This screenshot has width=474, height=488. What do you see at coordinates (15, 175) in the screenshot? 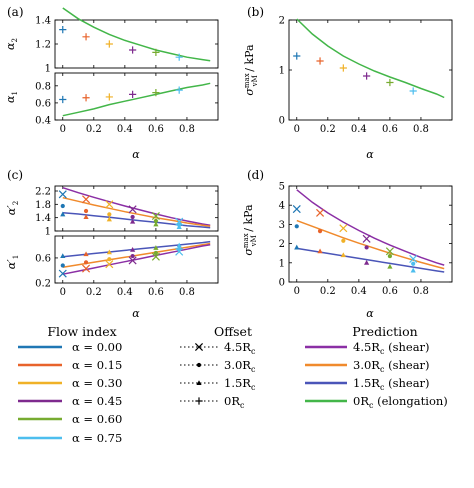
I see `panel-letter: (c)` at bounding box center [15, 175].